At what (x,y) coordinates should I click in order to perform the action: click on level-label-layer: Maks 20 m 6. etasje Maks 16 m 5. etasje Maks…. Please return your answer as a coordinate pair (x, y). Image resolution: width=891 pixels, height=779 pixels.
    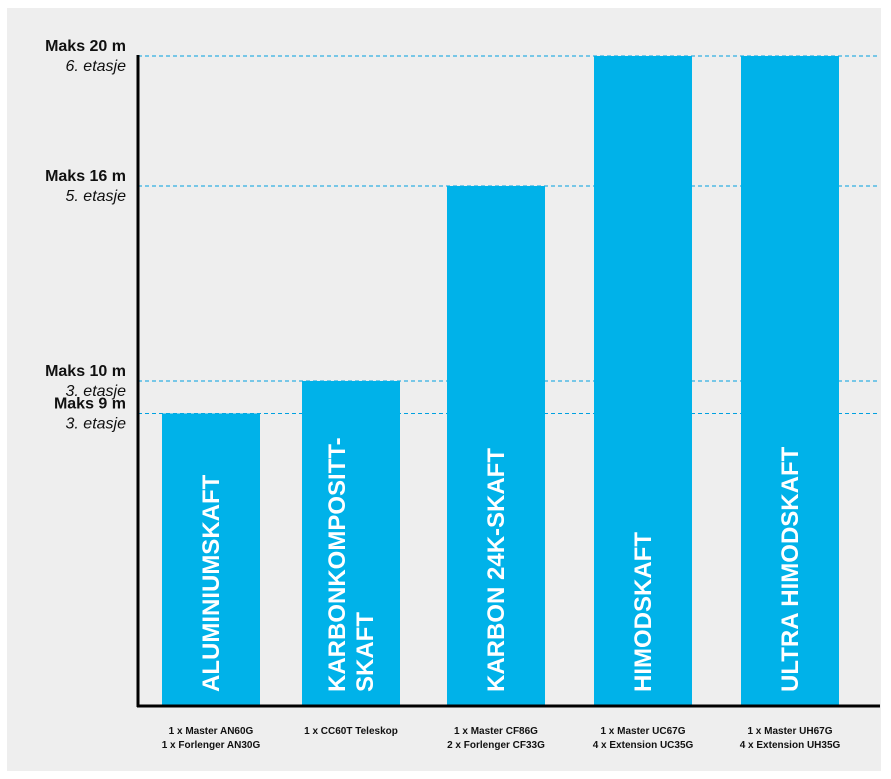
    Looking at the image, I should click on (85, 235).